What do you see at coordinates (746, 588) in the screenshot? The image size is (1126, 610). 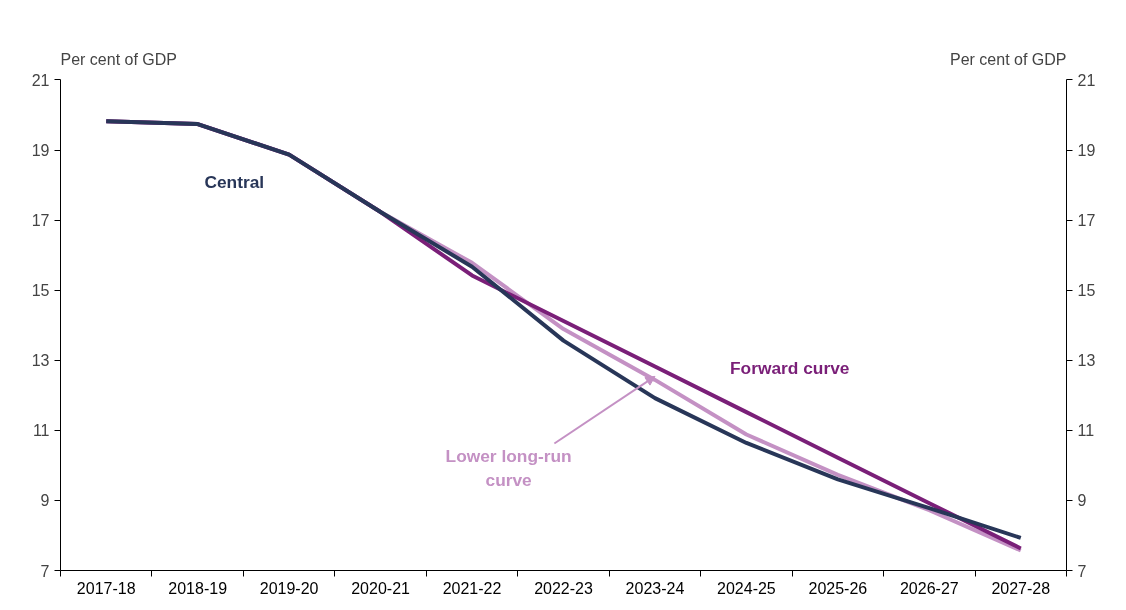 I see `x-tick-label: 2024-25` at bounding box center [746, 588].